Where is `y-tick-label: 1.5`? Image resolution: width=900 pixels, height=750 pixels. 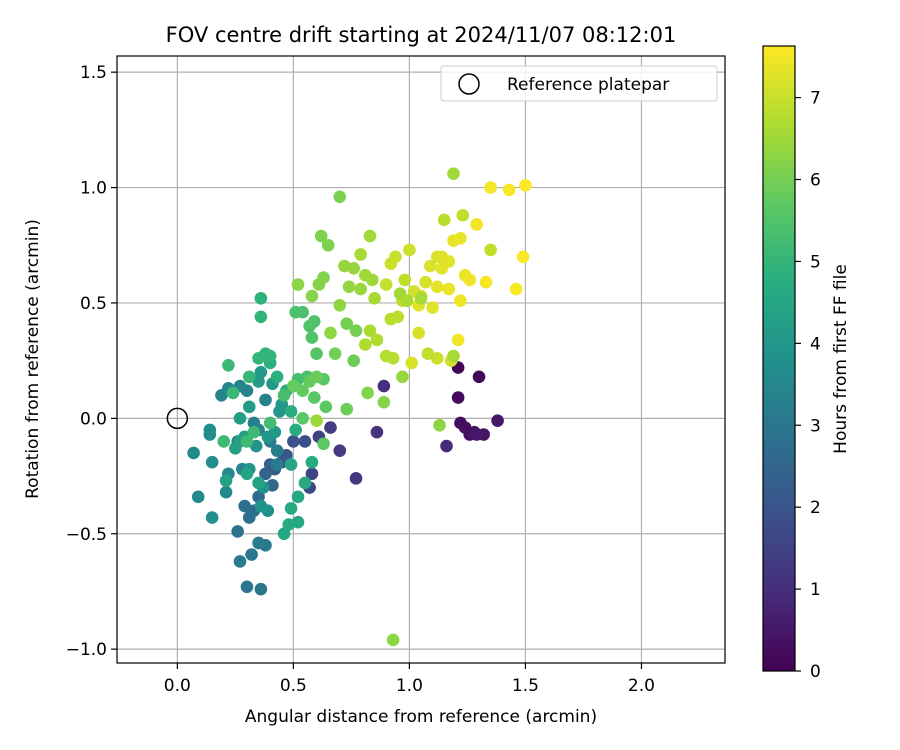
y-tick-label: 1.5 is located at coordinates (93, 73).